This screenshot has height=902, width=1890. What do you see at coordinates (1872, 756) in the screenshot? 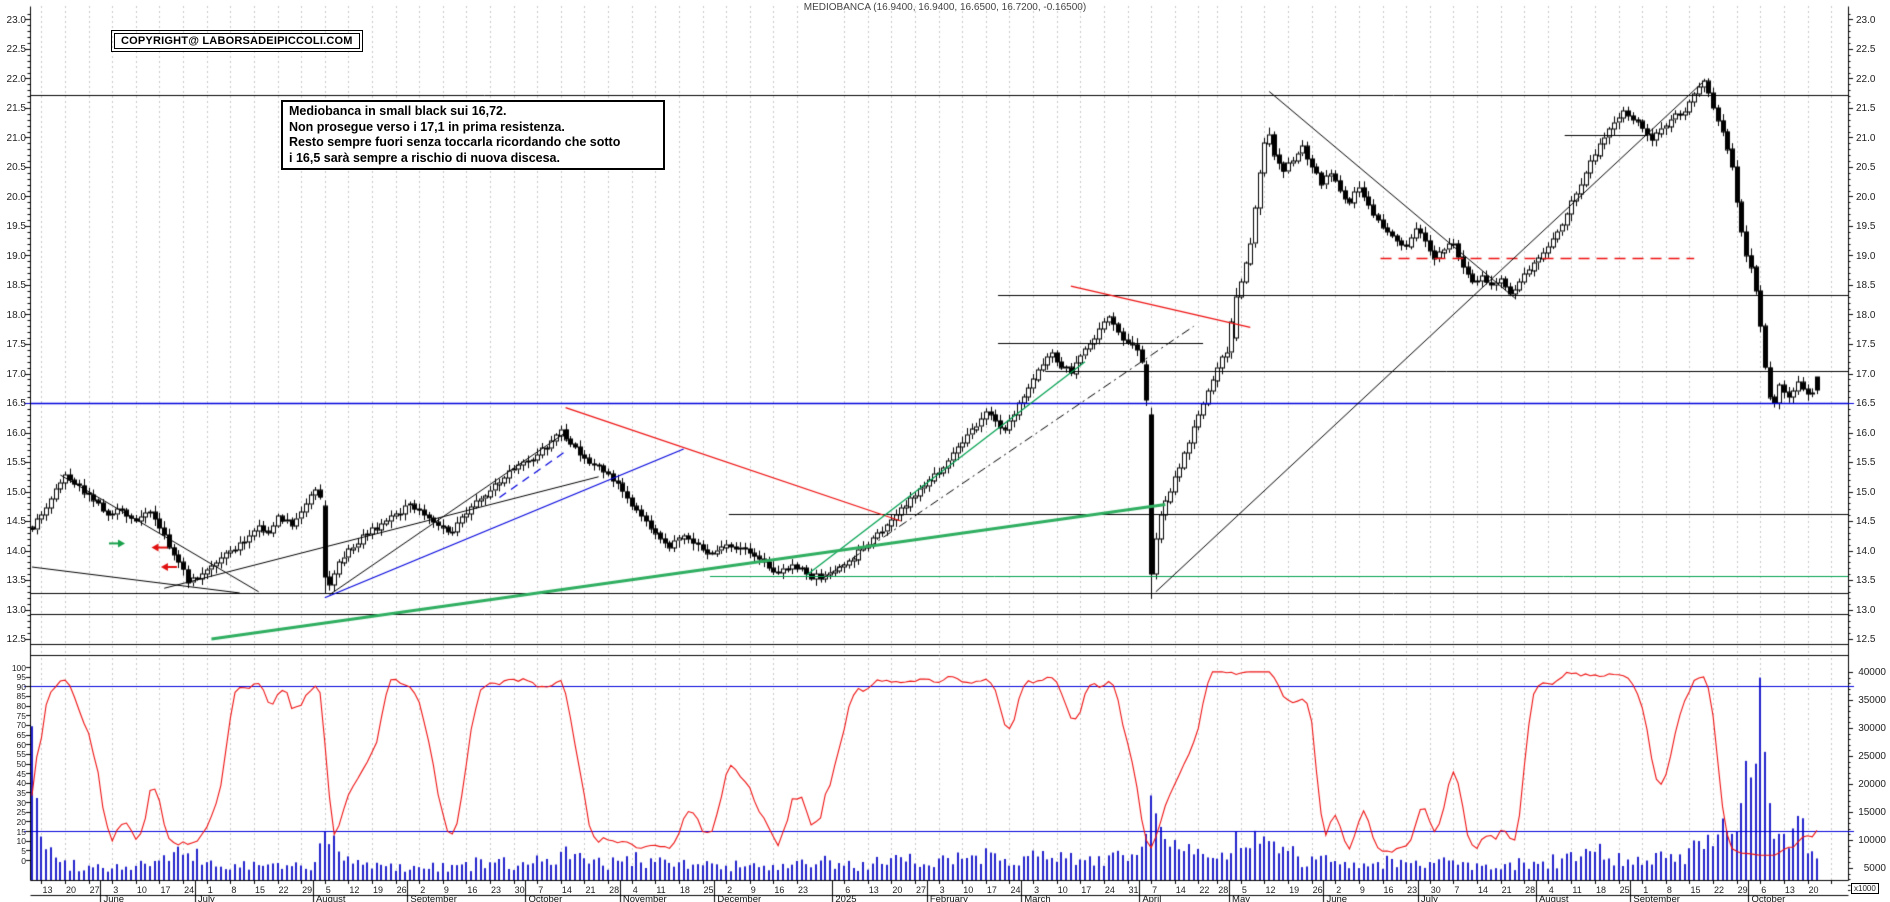
I see `volume-tick-label: 25000` at bounding box center [1872, 756].